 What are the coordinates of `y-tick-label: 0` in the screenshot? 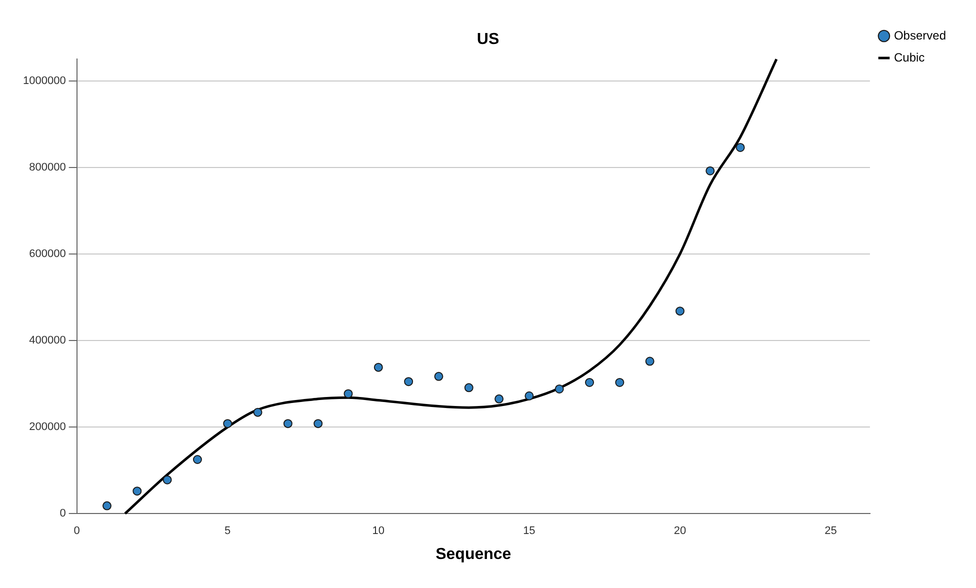 It's located at (63, 514).